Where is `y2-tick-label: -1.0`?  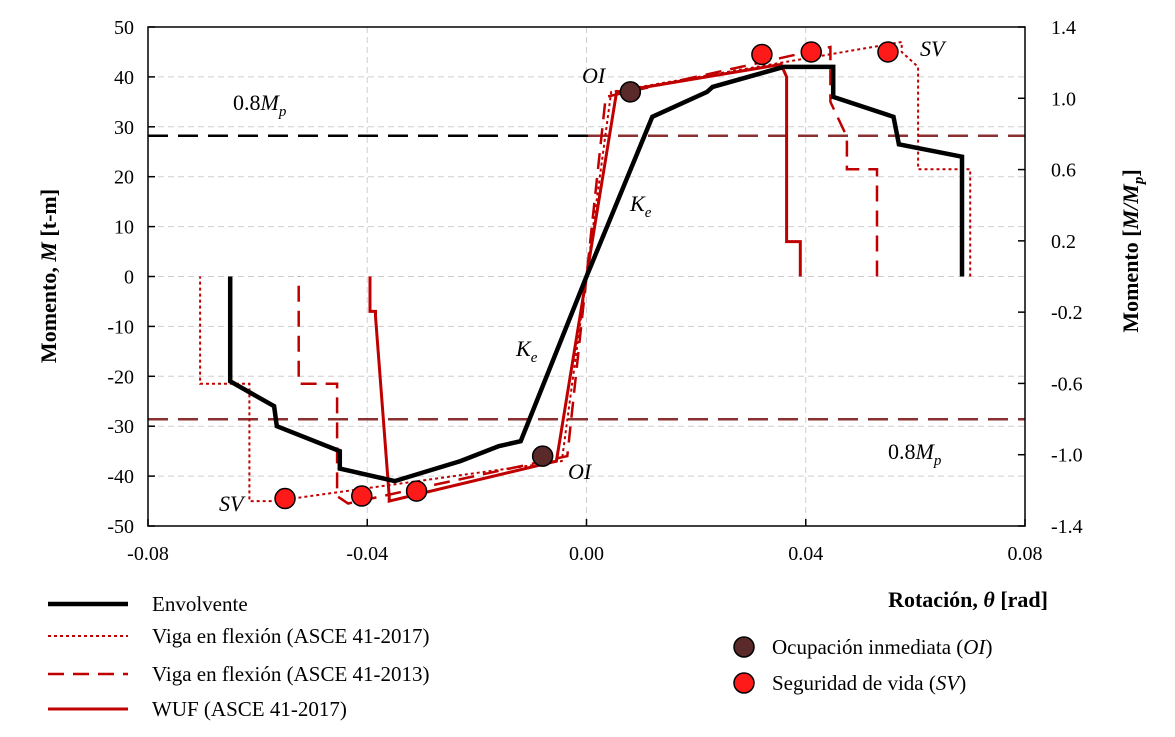
y2-tick-label: -1.0 is located at coordinates (1067, 456).